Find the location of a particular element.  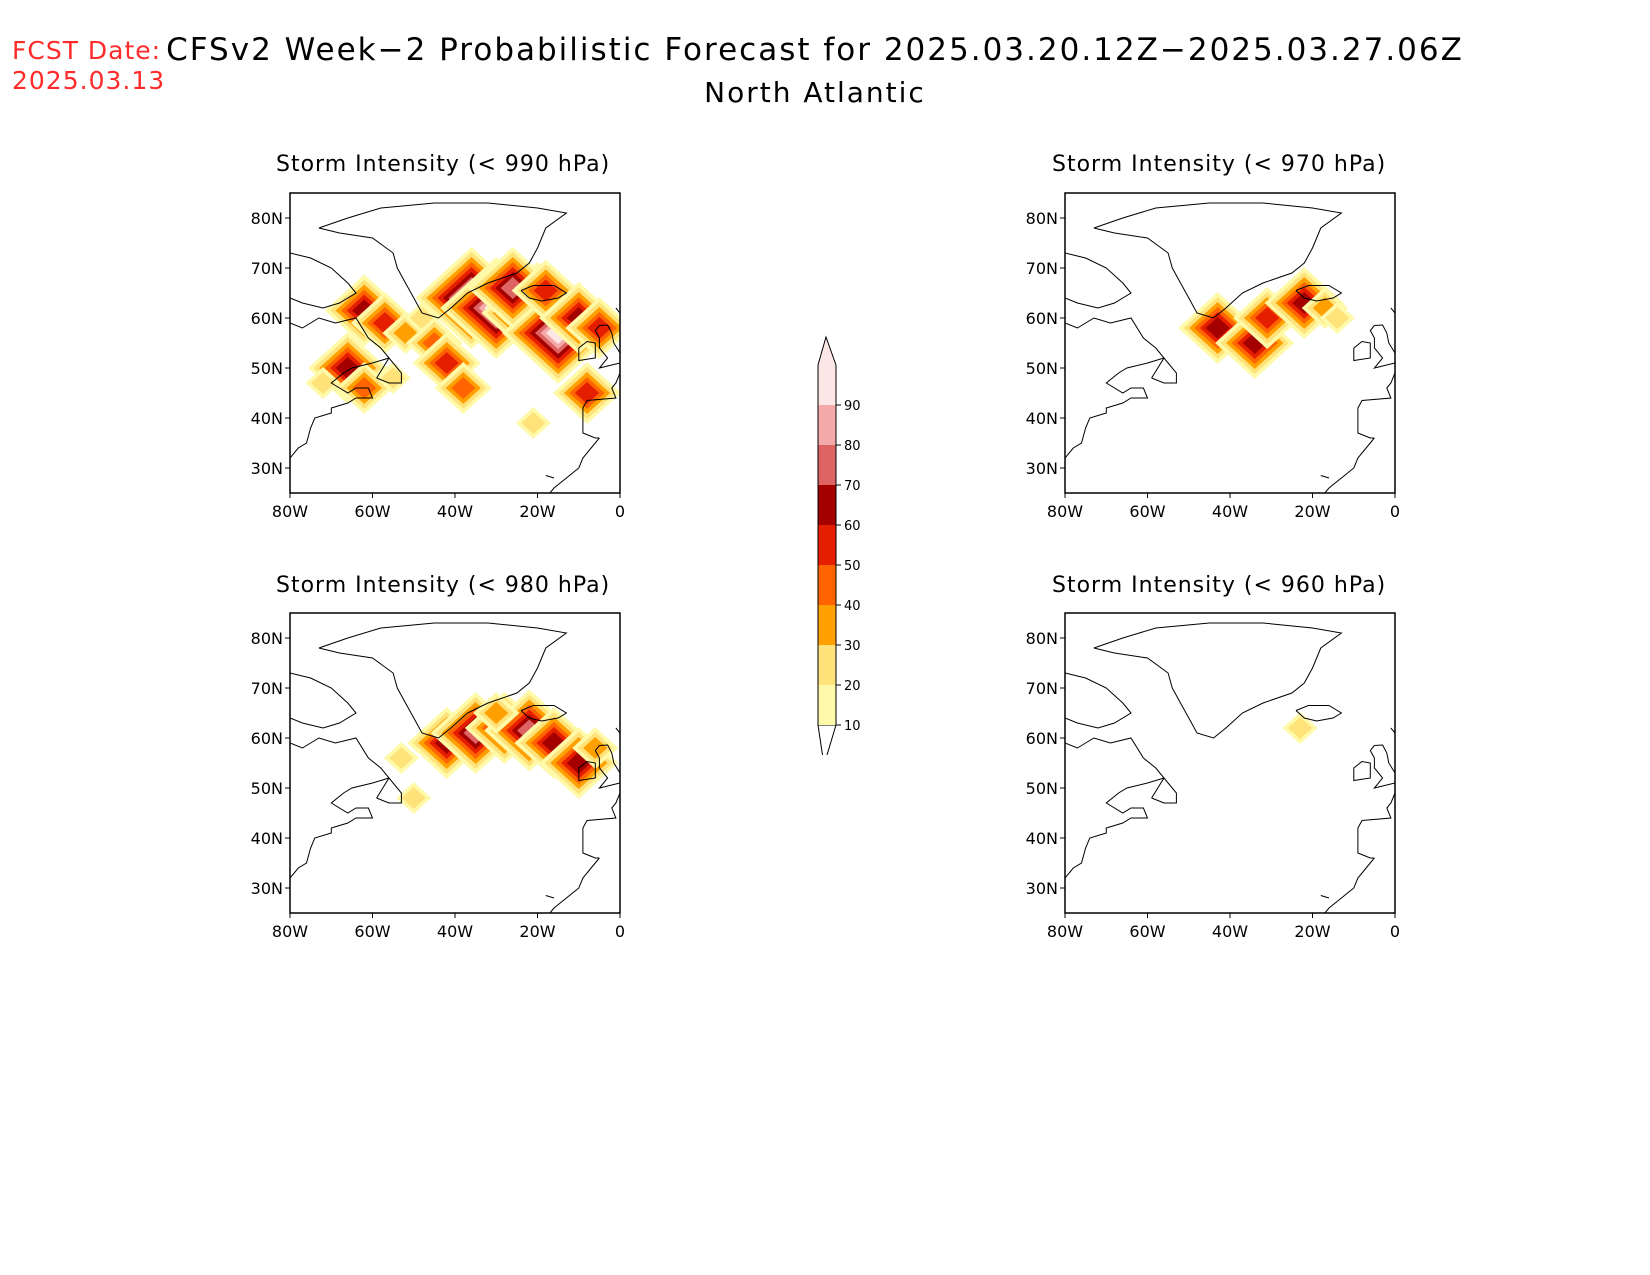

page-subtitle: North Atlantic is located at coordinates (815, 92).